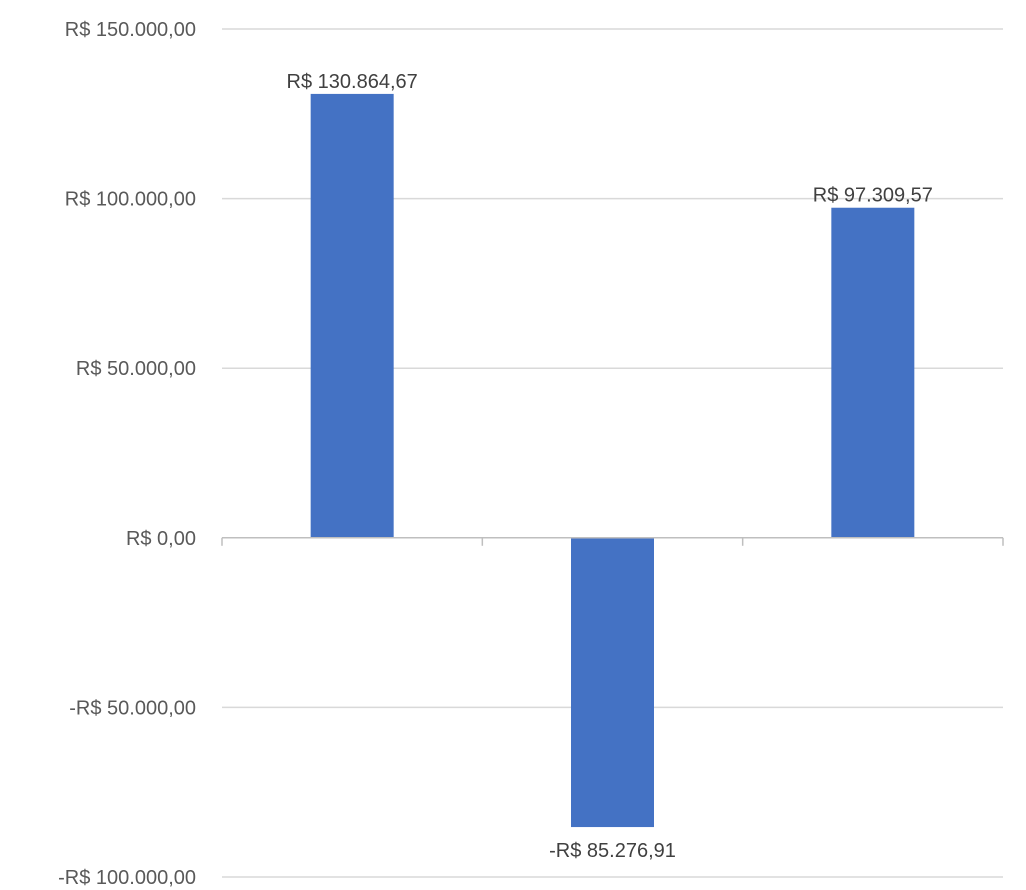 The width and height of the screenshot is (1026, 890). I want to click on data-label: R$ 97.309,57, so click(873, 196).